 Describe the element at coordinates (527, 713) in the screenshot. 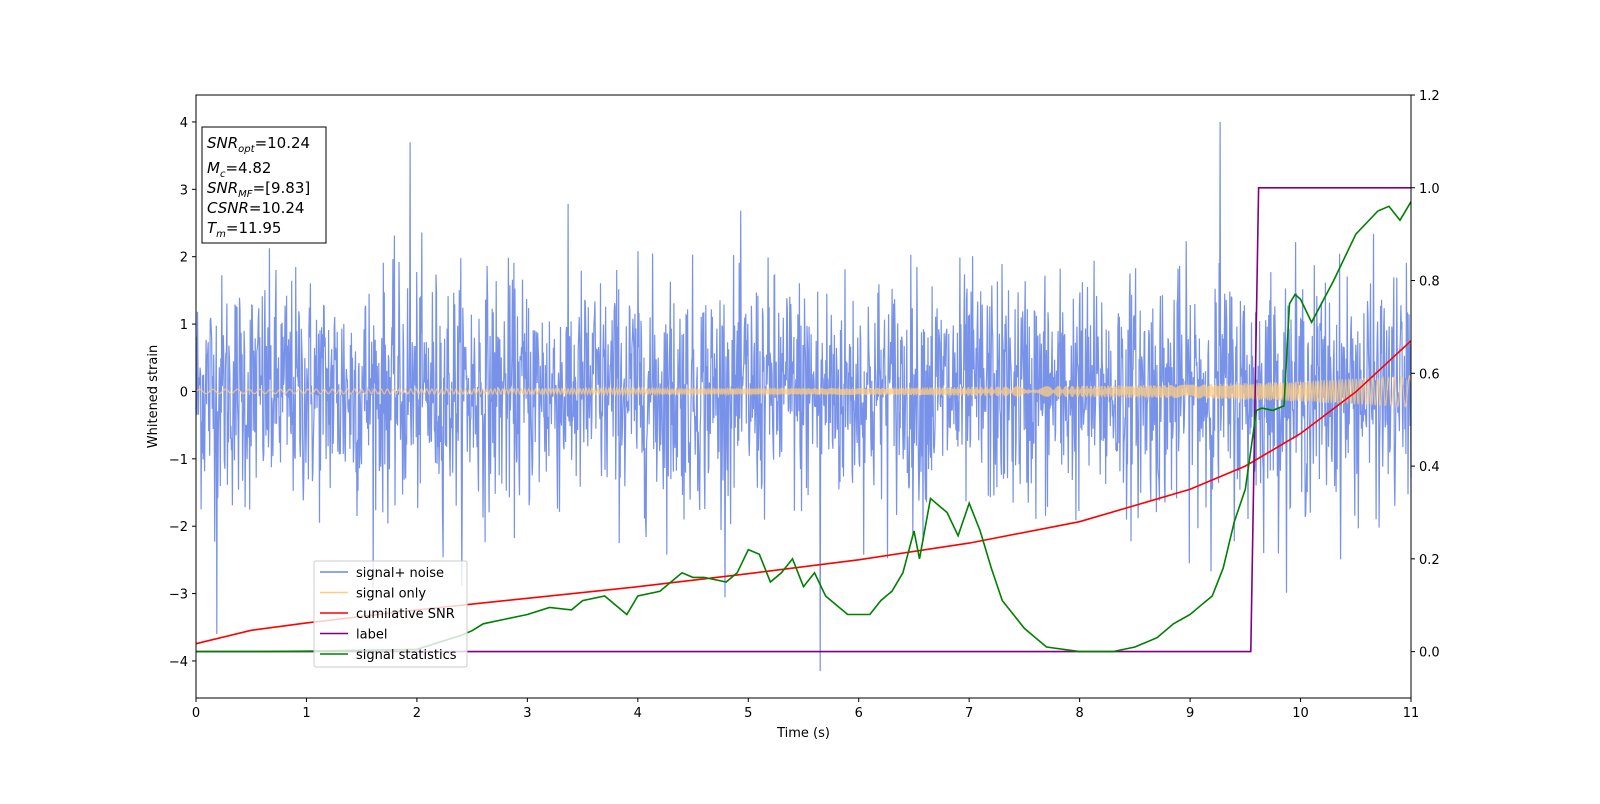

I see `x-tick-label: 3` at that location.